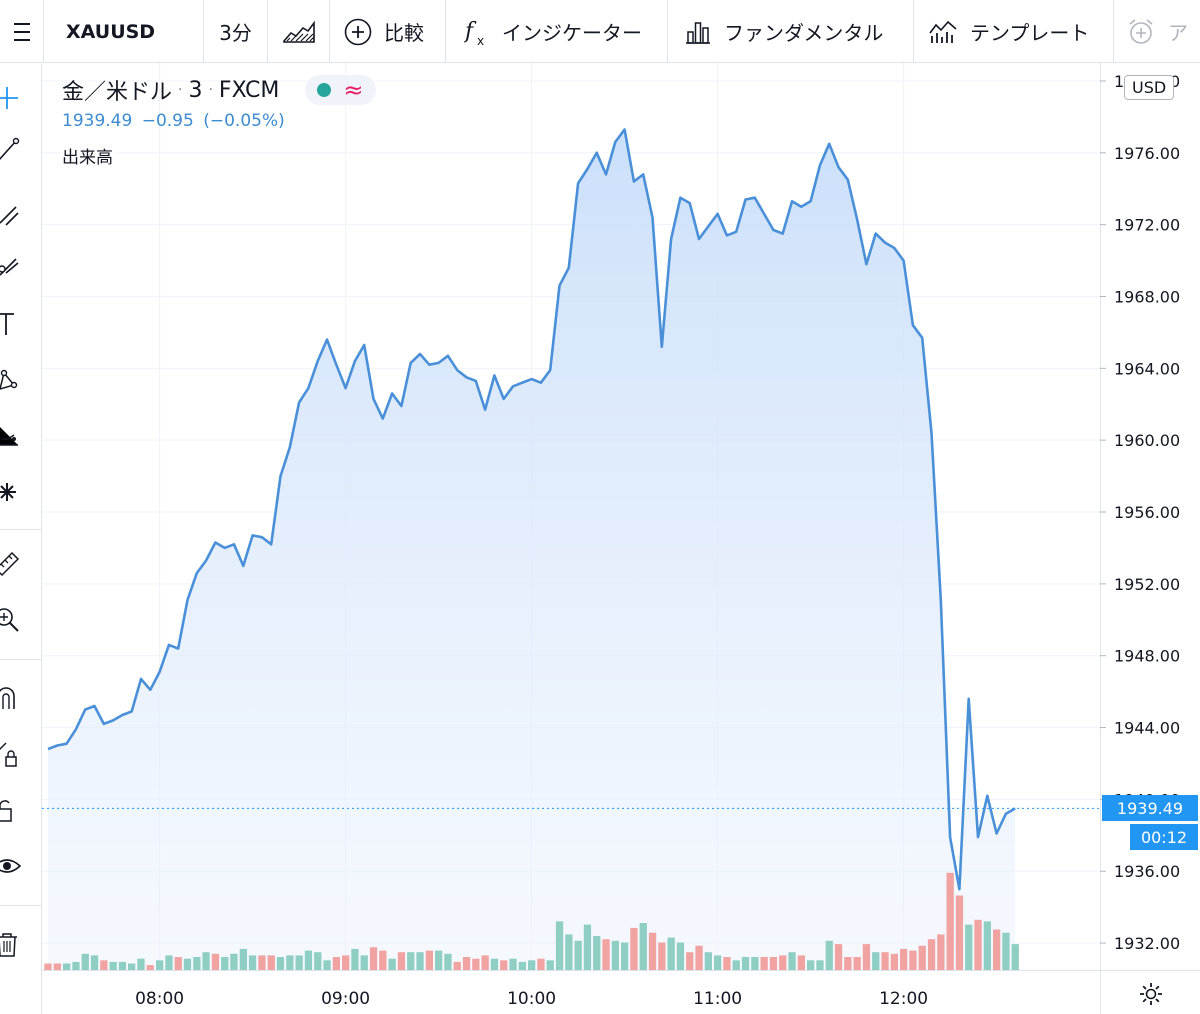  Describe the element at coordinates (791, 31) in the screenshot. I see `fundamentals-button: ファンダメンタル` at that location.